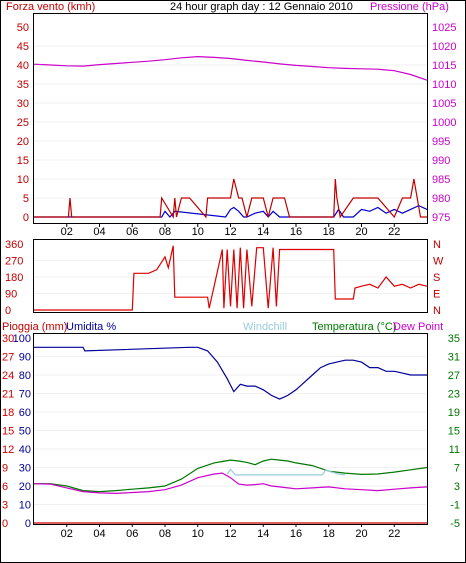 The height and width of the screenshot is (563, 466). I want to click on wind-tick-label: 25, so click(23, 123).